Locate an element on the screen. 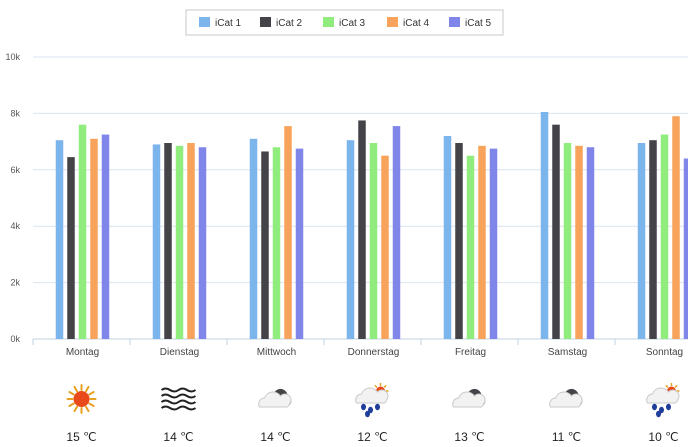 The width and height of the screenshot is (688, 447). x-tick-label: Mittwoch is located at coordinates (276, 352).